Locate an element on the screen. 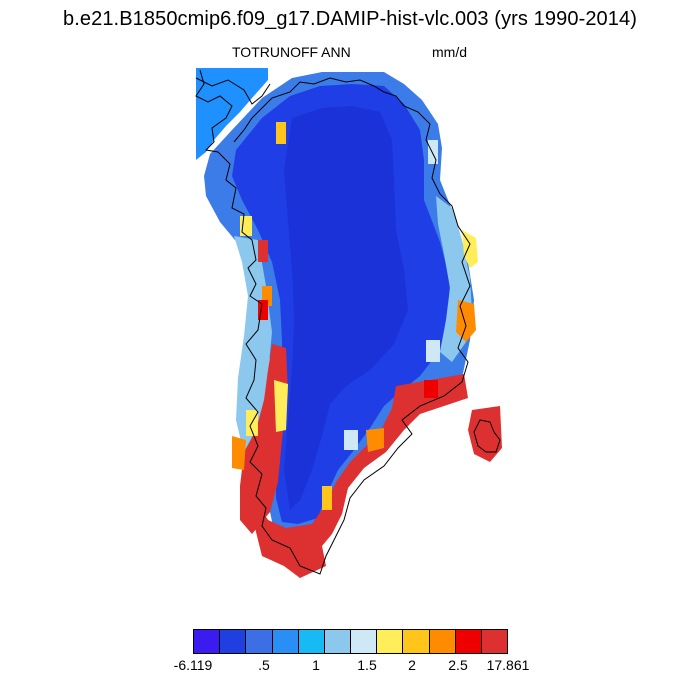 This screenshot has width=700, height=700. units-label: mm/d is located at coordinates (449, 52).